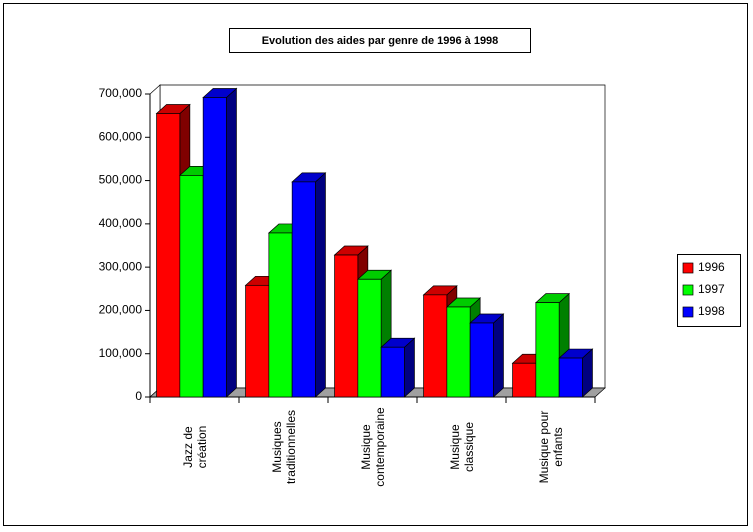  I want to click on x-tick-label: Jazz de création, so click(195, 447).